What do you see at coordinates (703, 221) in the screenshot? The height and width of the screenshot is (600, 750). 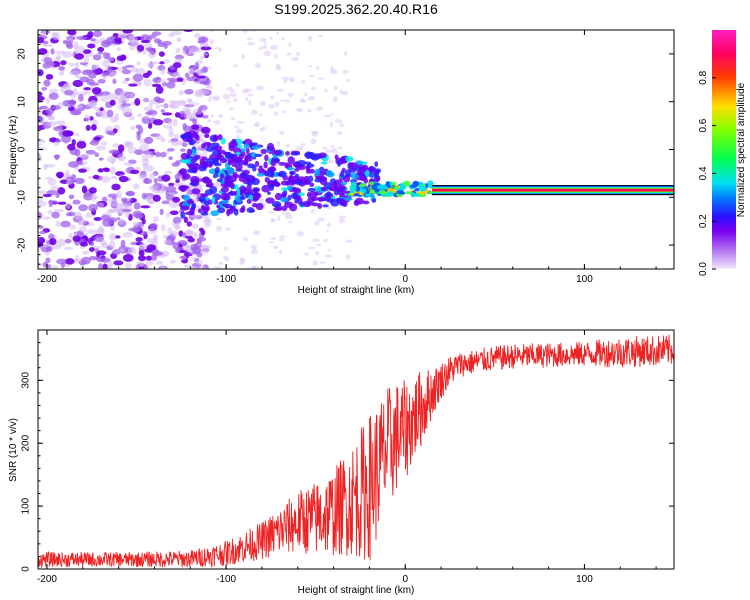 I see `colorbar-tick-label: 0.2` at bounding box center [703, 221].